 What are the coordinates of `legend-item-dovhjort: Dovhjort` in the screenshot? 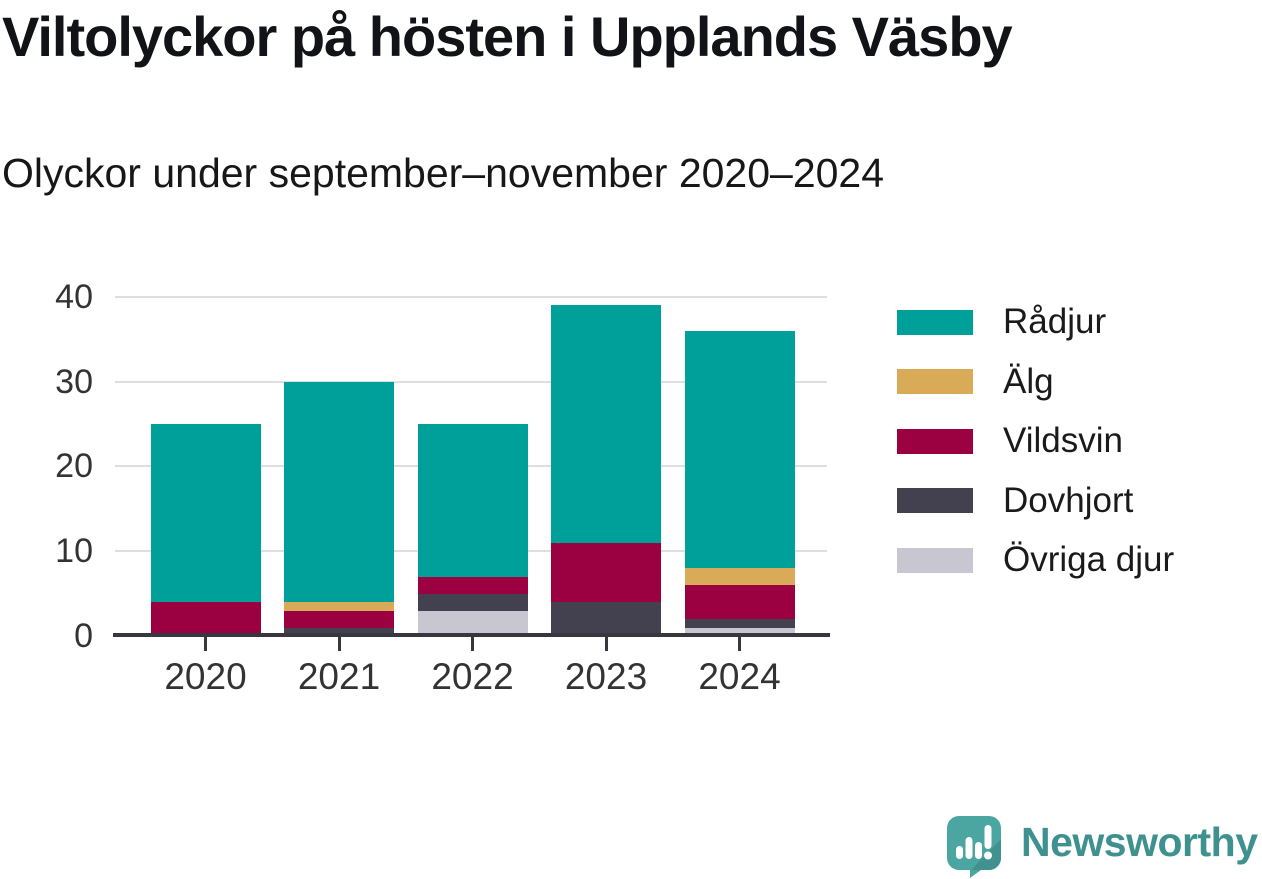 It's located at (1015, 501).